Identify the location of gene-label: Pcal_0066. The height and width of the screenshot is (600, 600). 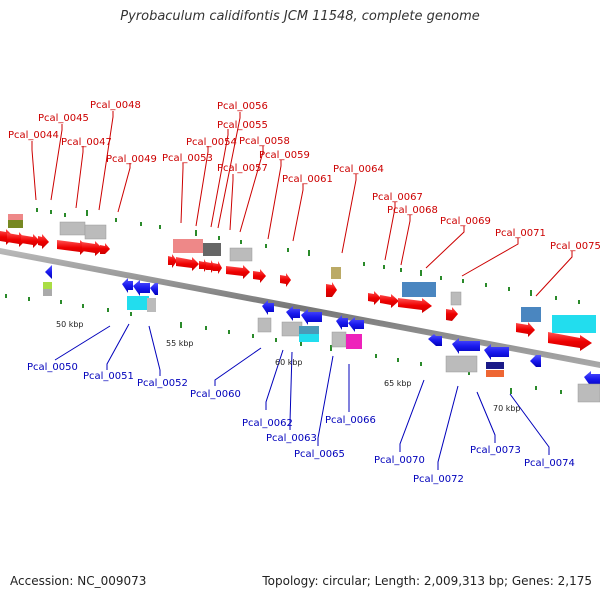
(350, 420).